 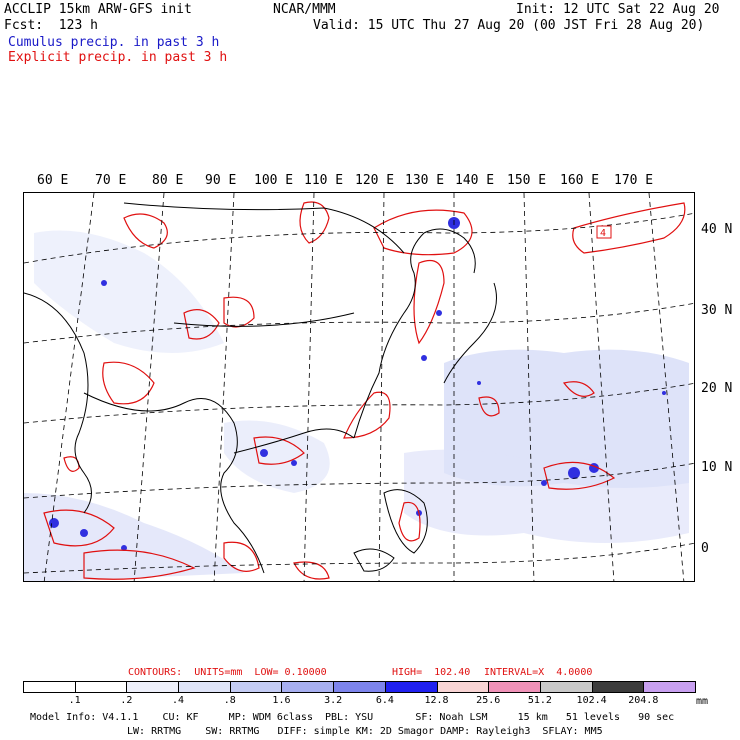 What do you see at coordinates (591, 700) in the screenshot?
I see `colorbar-label: 102.4` at bounding box center [591, 700].